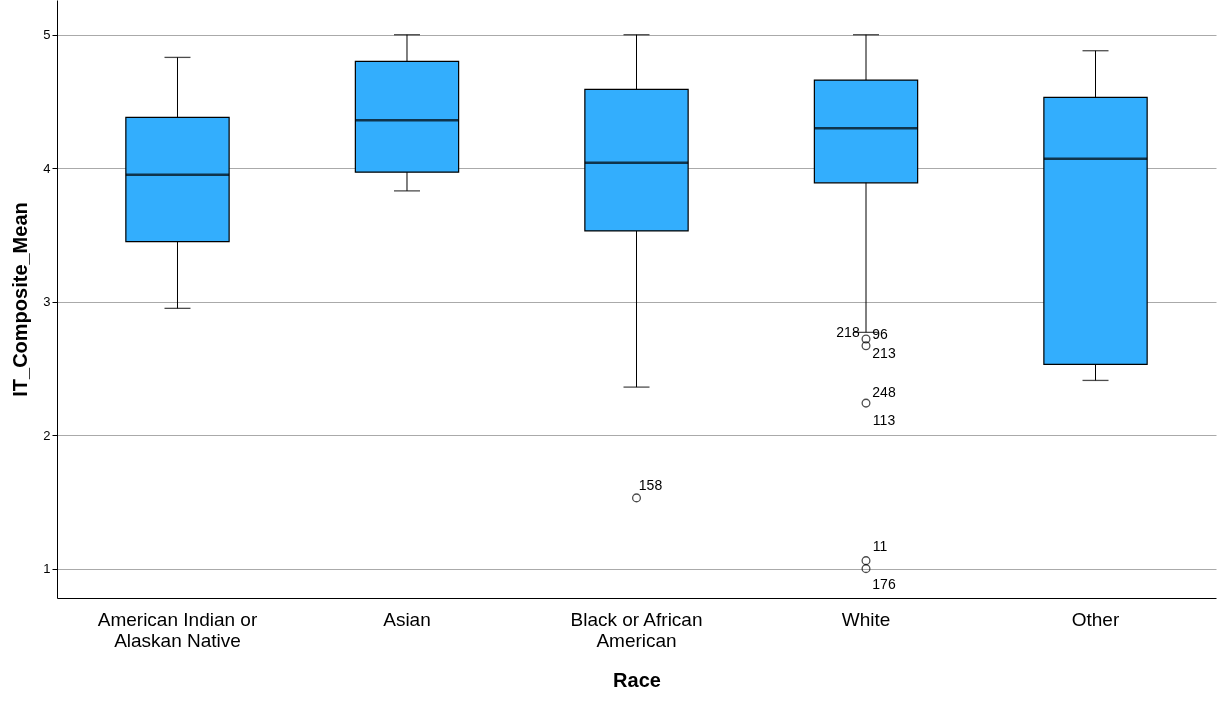 The width and height of the screenshot is (1221, 710). Describe the element at coordinates (866, 619) in the screenshot. I see `x-tick-label: White` at that location.